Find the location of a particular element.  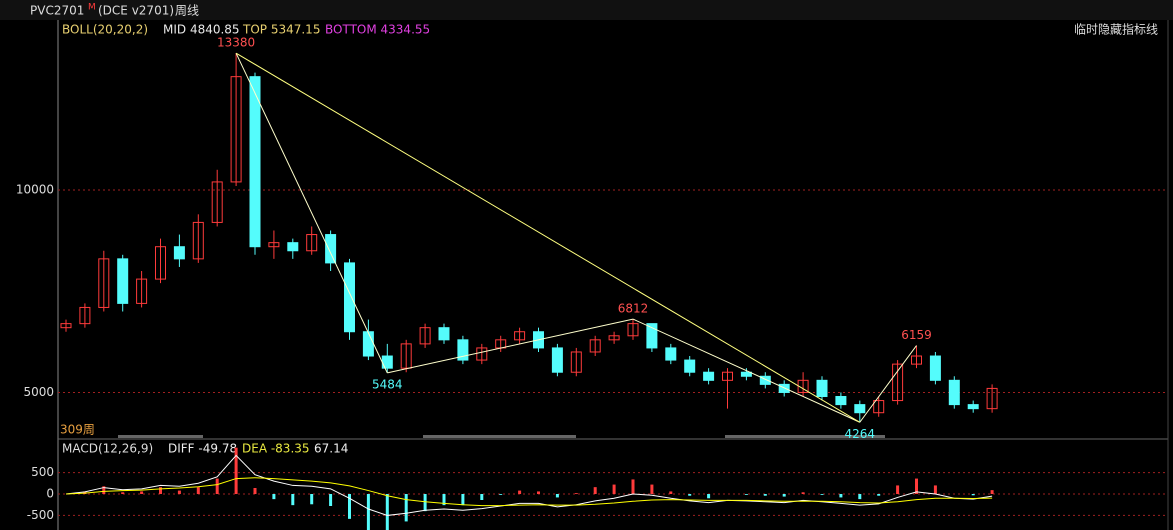

peak-label: 4264 is located at coordinates (860, 434).